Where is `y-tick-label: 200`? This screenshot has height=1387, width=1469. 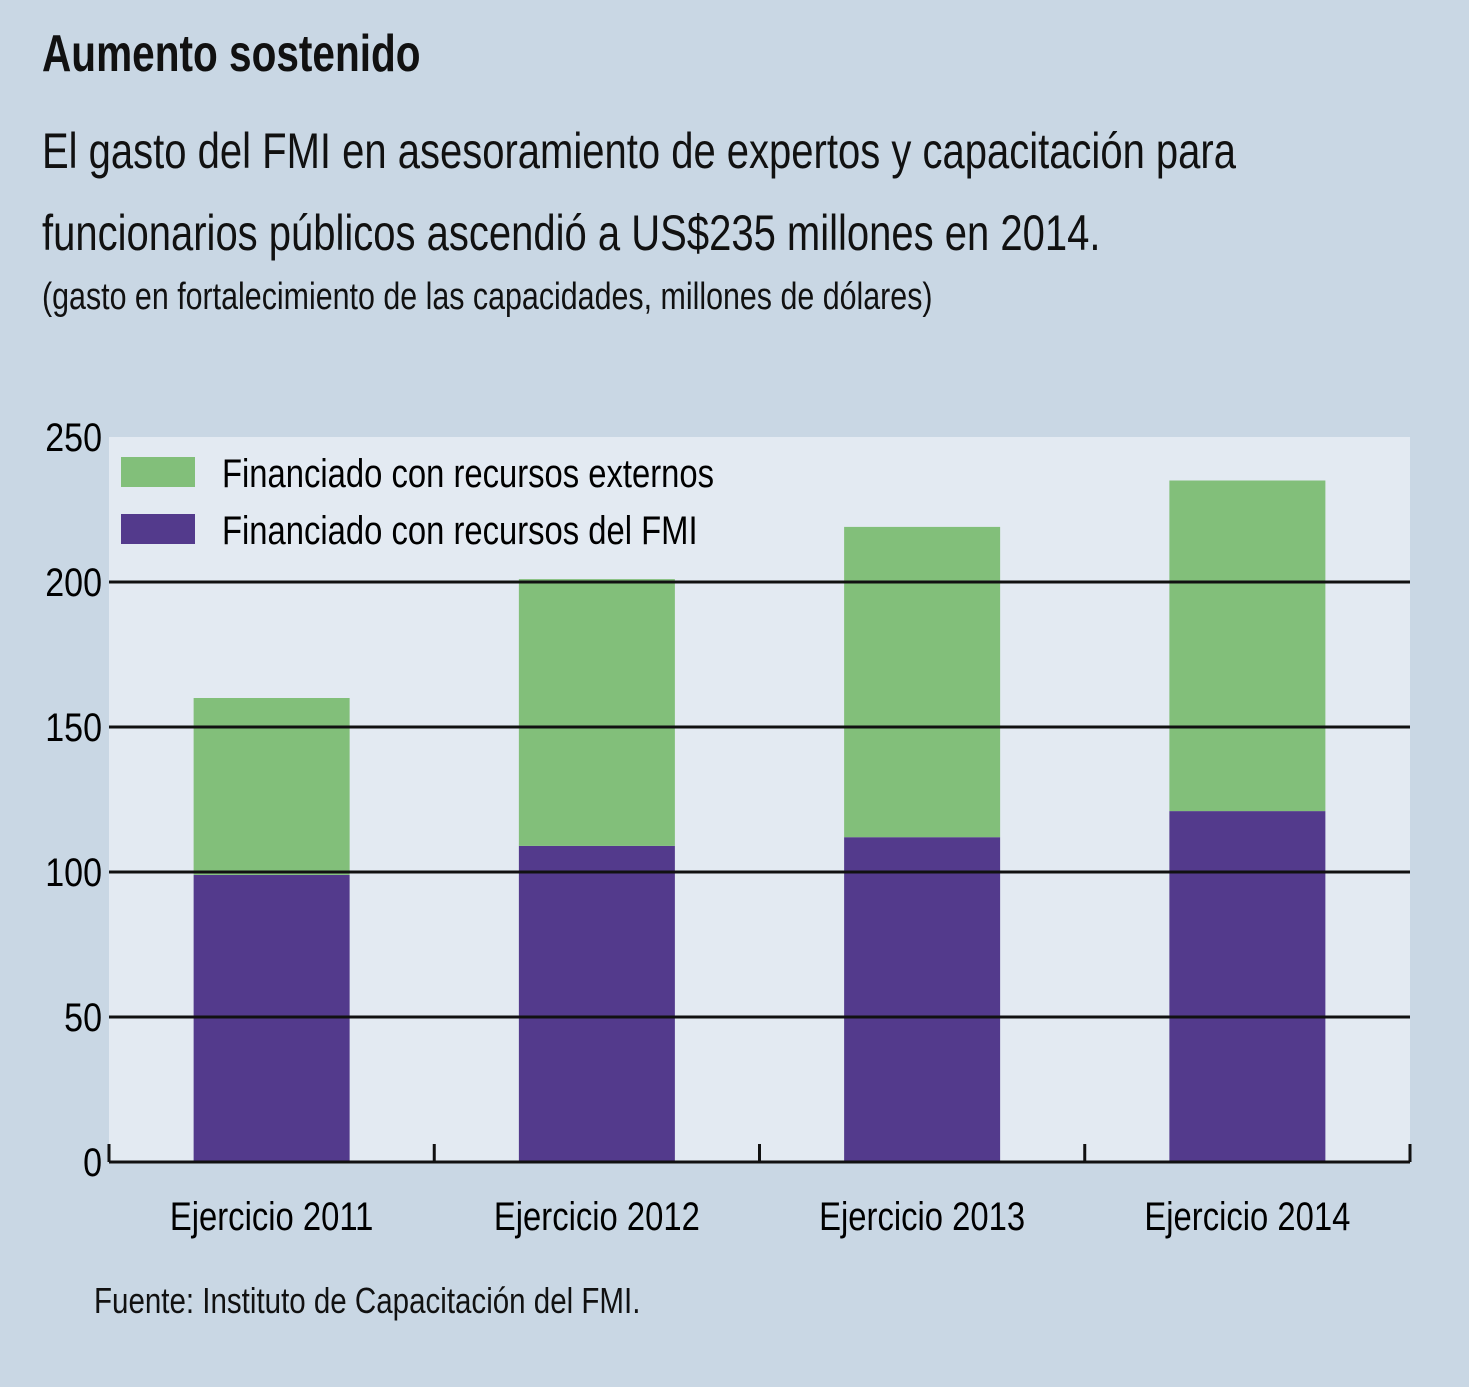
y-tick-label: 200 is located at coordinates (73, 581).